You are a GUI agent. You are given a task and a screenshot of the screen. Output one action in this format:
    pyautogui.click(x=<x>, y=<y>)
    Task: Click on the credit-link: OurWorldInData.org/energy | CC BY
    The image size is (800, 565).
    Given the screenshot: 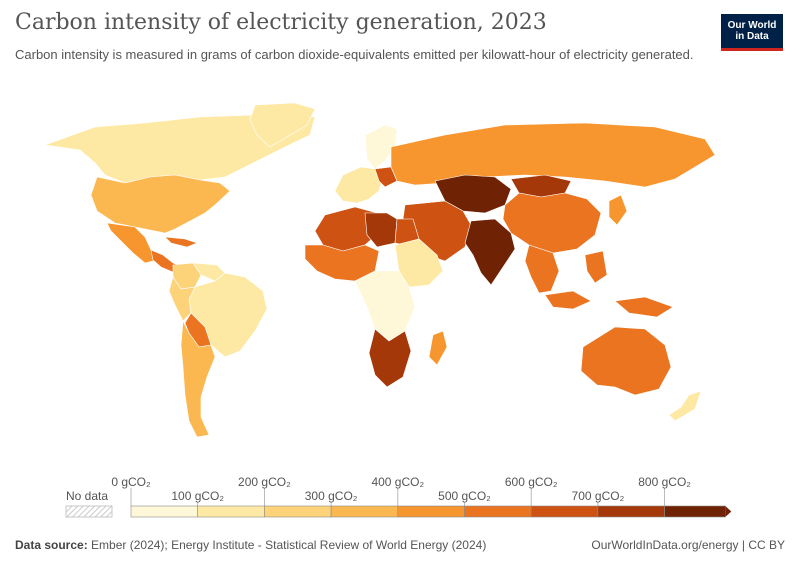 What is the action you would take?
    pyautogui.click(x=688, y=545)
    